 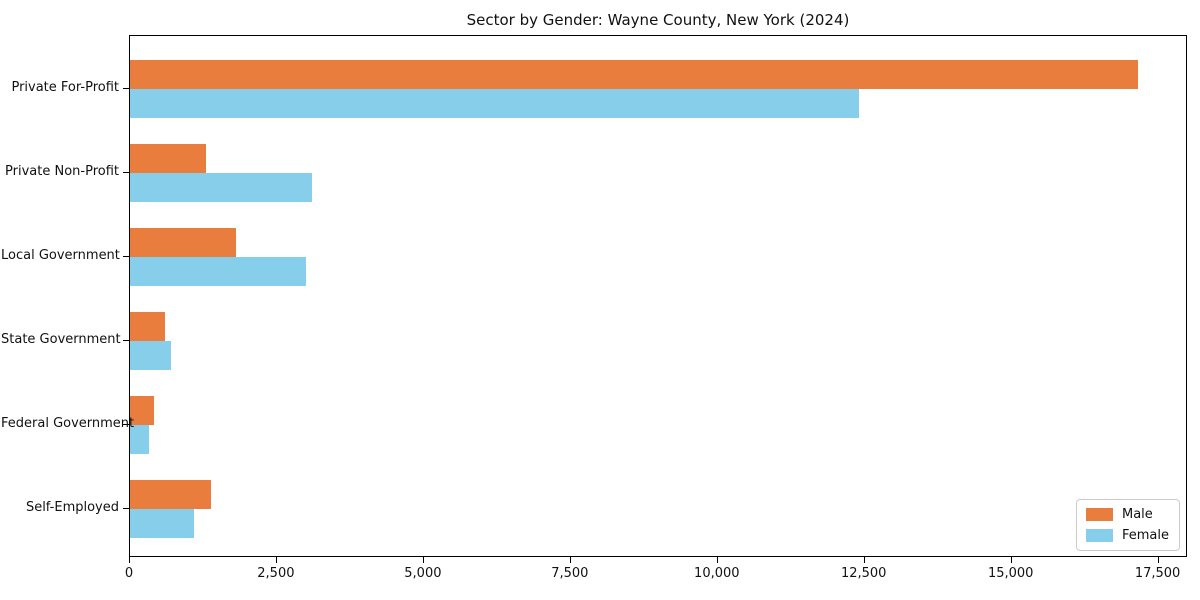 What do you see at coordinates (494, 103) in the screenshot?
I see `bar-female-private-for-profit` at bounding box center [494, 103].